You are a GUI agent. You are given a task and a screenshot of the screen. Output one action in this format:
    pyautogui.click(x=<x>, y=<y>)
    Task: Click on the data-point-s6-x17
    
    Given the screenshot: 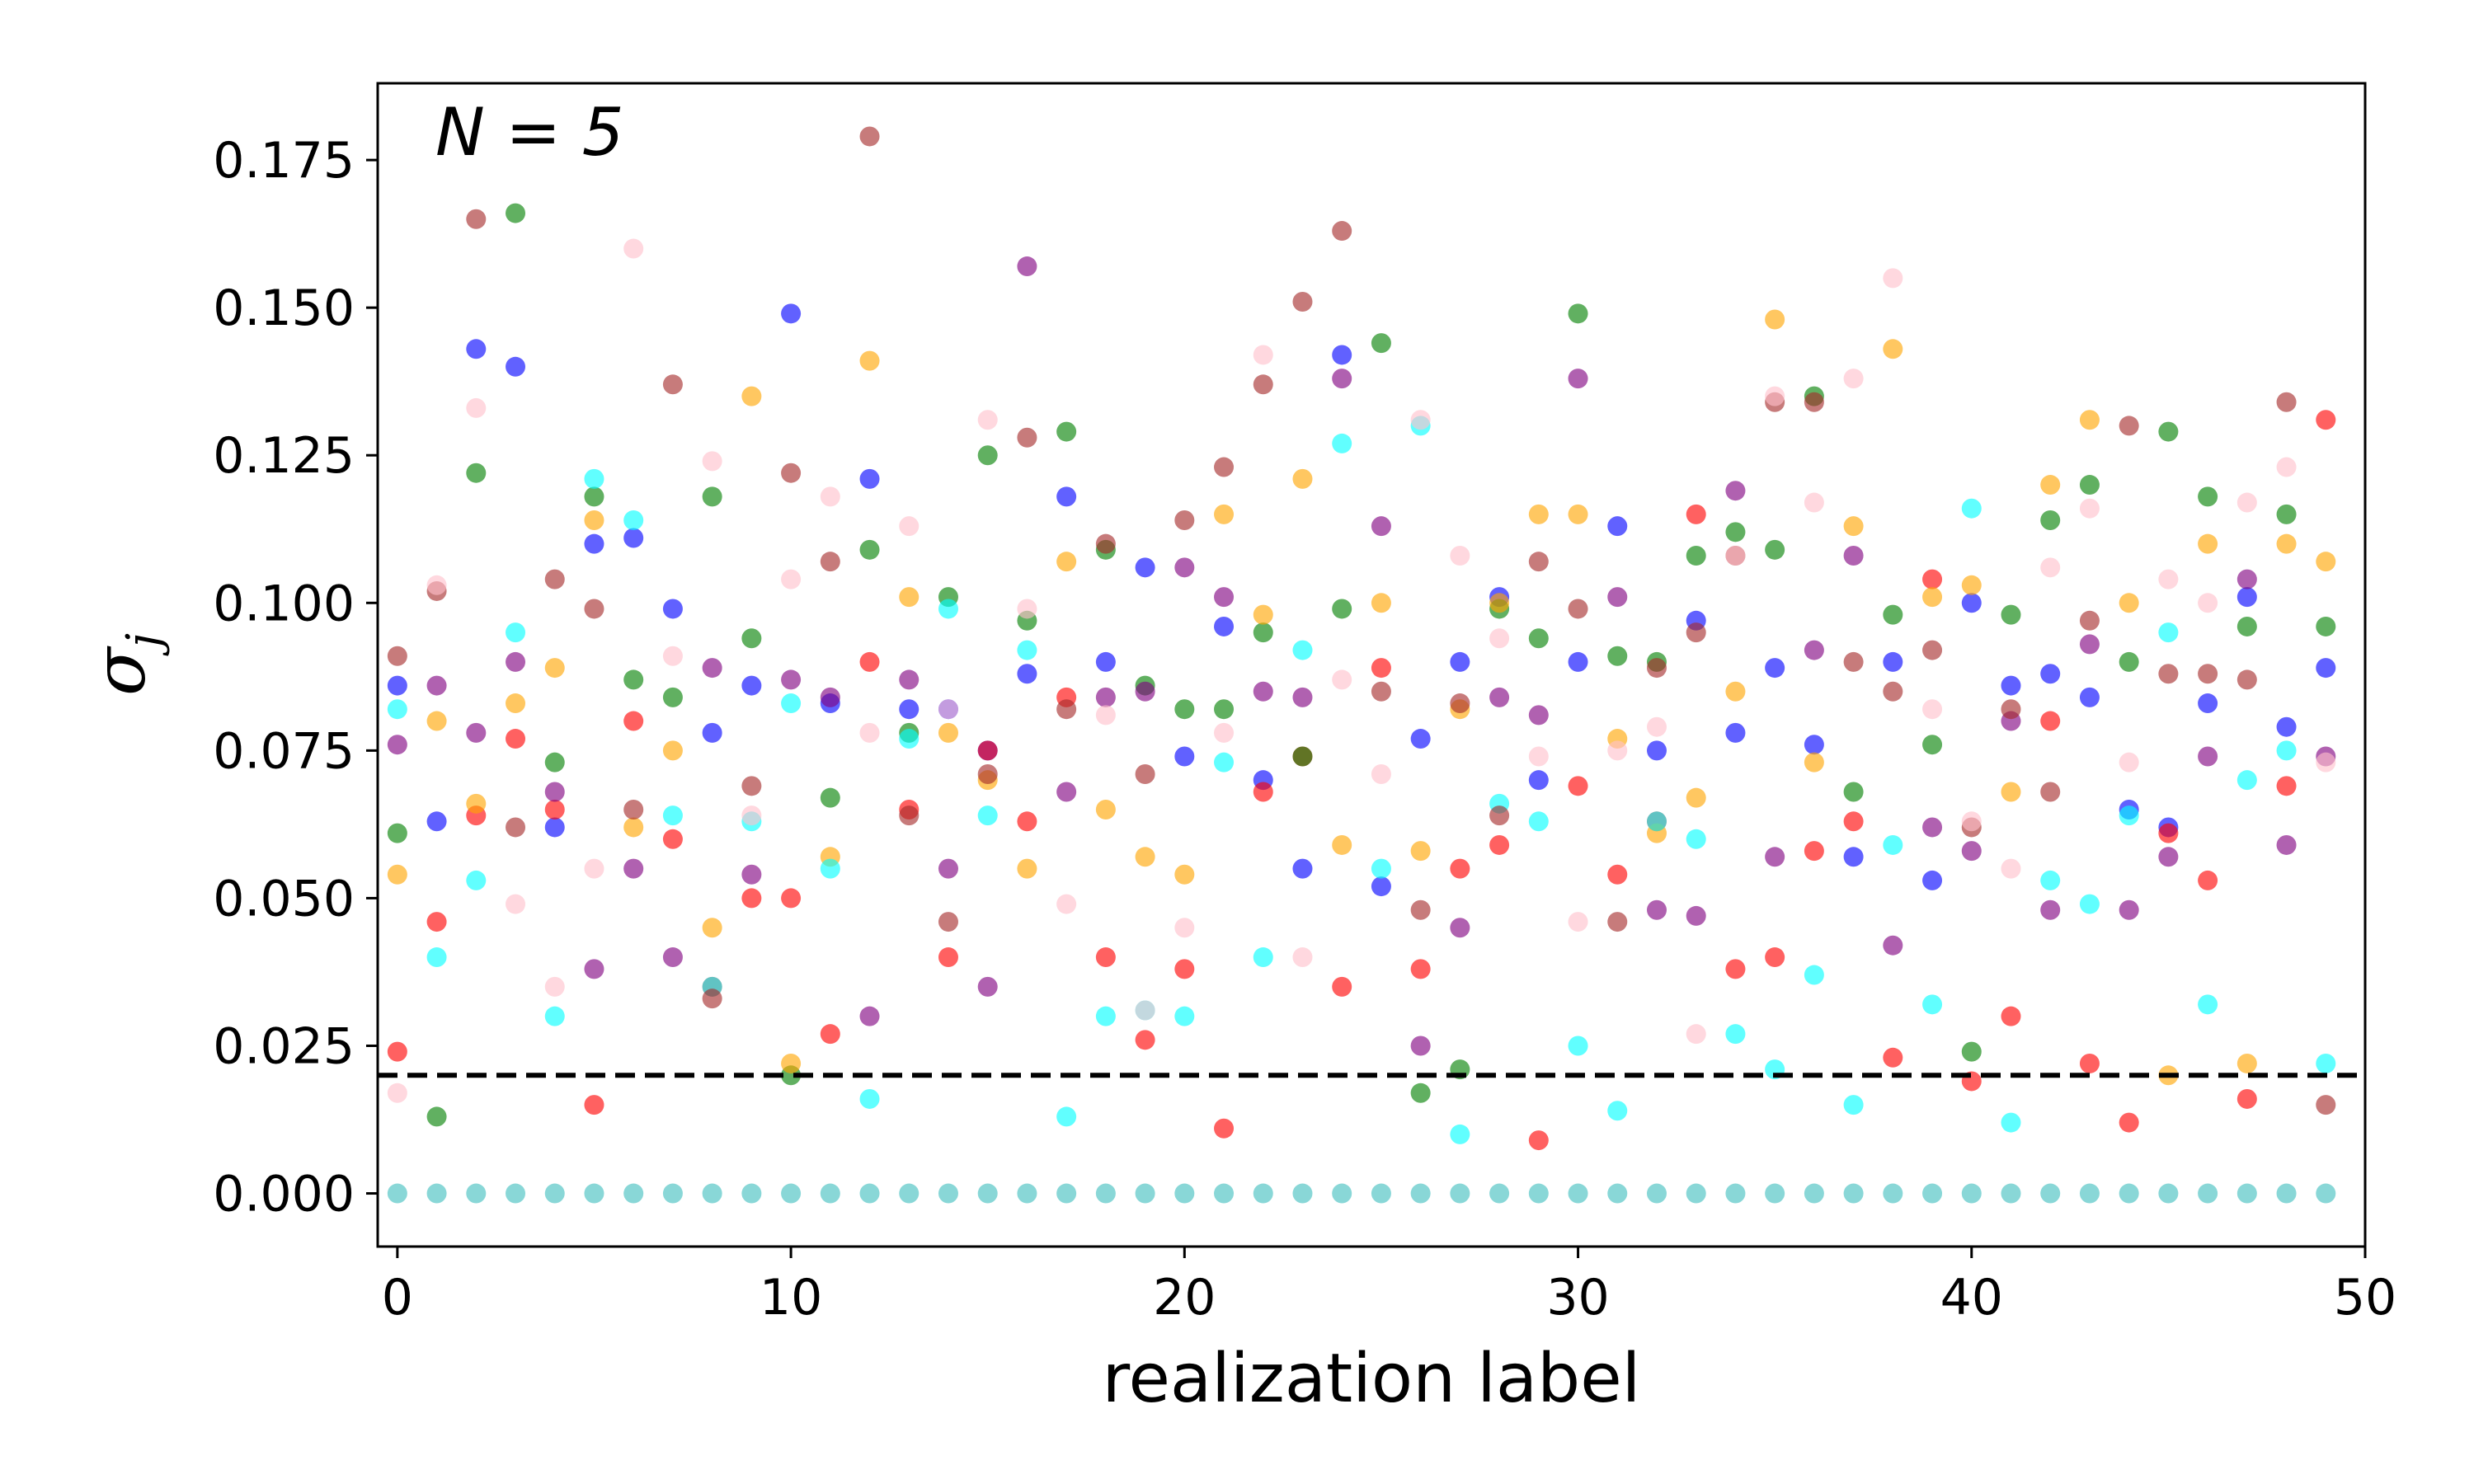 What is the action you would take?
    pyautogui.click(x=1066, y=709)
    